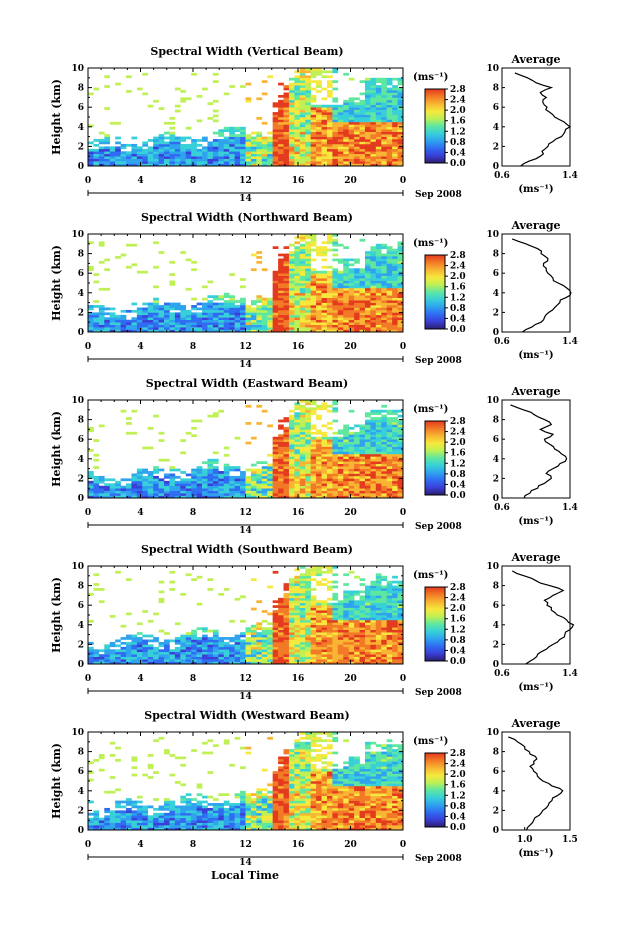 Image resolution: width=624 pixels, height=929 pixels. Describe the element at coordinates (140, 347) in the screenshot. I see `x-tick-label: 4` at that location.